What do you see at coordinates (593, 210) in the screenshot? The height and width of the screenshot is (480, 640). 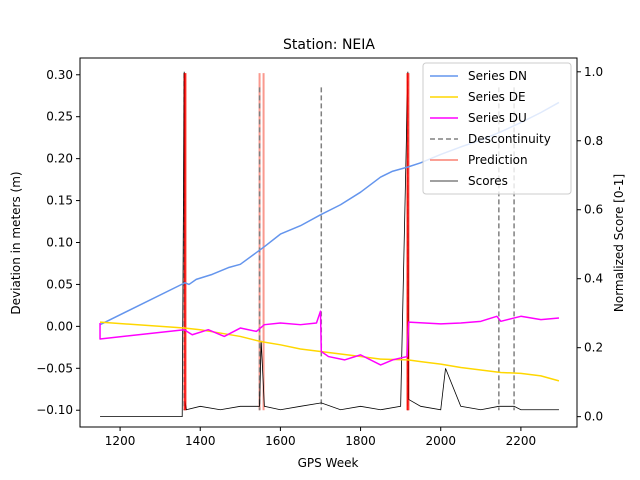 I see `y-right-tick-label: 0.6` at bounding box center [593, 210].